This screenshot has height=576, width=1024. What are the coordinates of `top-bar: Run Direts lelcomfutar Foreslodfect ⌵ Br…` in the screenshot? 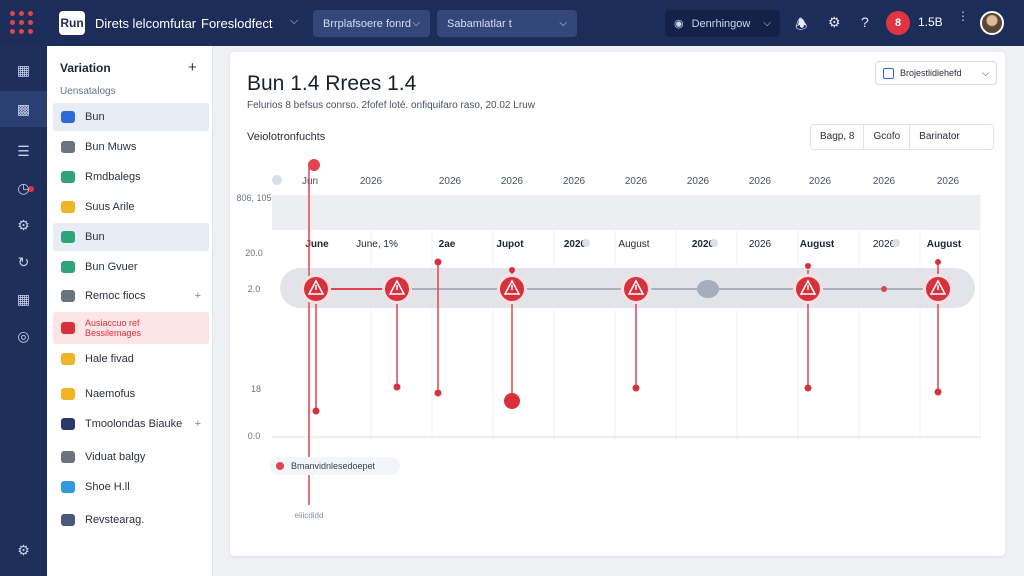 It's located at (512, 23).